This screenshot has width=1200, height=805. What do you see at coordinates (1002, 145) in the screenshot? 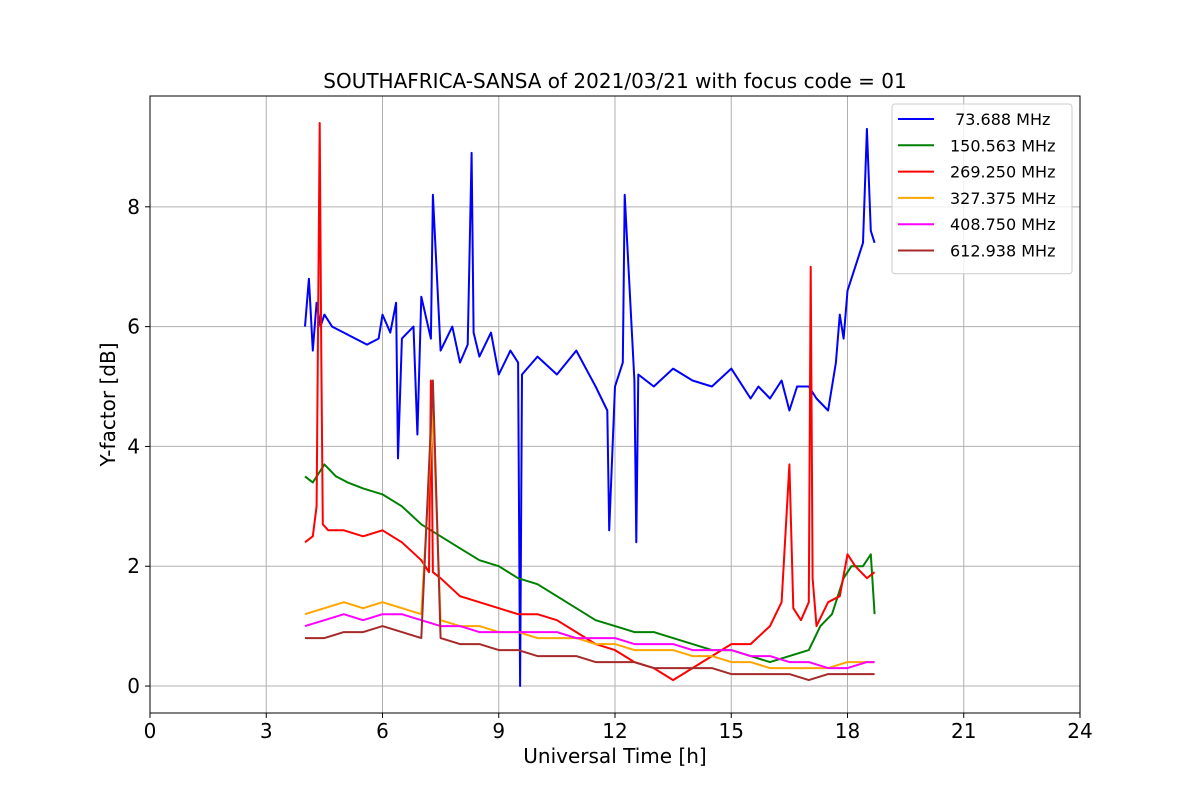
I see `legend-entry: 150.563 MHz` at bounding box center [1002, 145].